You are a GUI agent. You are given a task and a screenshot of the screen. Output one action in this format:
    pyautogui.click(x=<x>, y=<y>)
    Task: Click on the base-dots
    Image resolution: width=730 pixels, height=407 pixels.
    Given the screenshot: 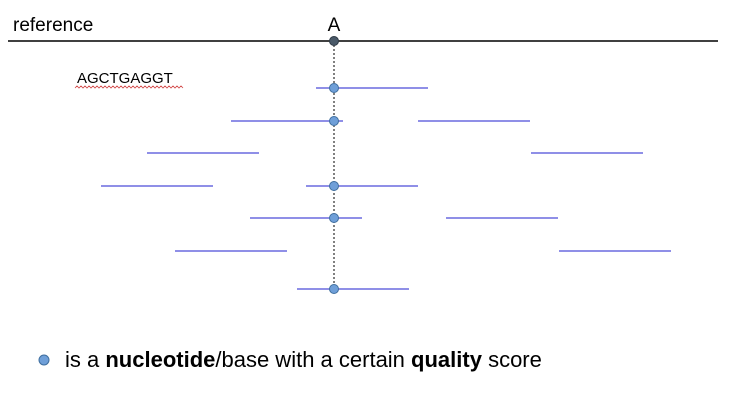 What is the action you would take?
    pyautogui.click(x=334, y=188)
    